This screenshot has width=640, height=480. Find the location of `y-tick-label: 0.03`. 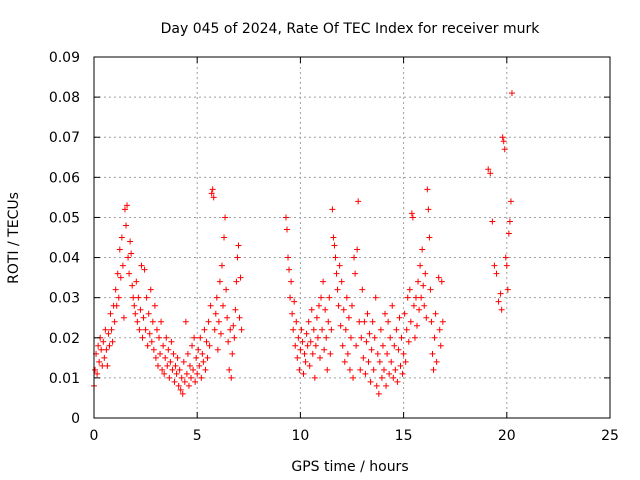

y-tick-label: 0.03 is located at coordinates (64, 299).